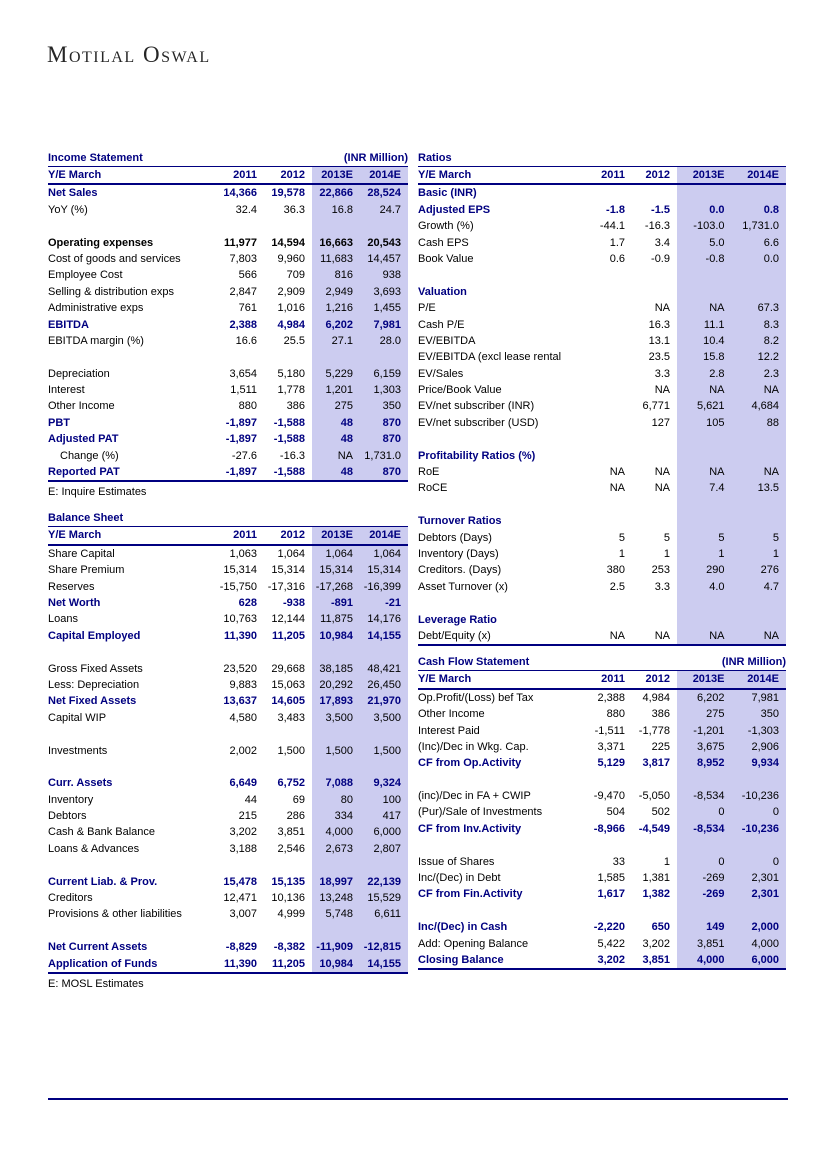 This screenshot has height=1169, width=826. I want to click on cell-2012: 1,382, so click(656, 894).